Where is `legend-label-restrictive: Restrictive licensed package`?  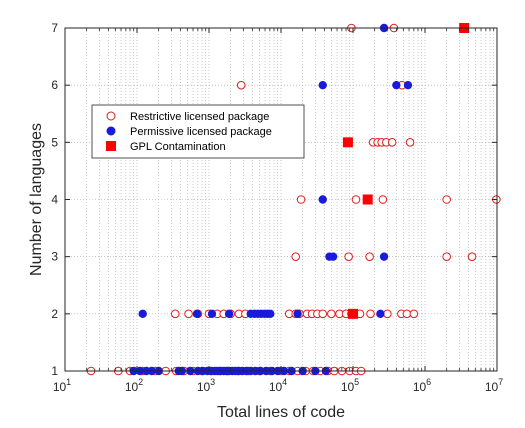 legend-label-restrictive: Restrictive licensed package is located at coordinates (199, 117).